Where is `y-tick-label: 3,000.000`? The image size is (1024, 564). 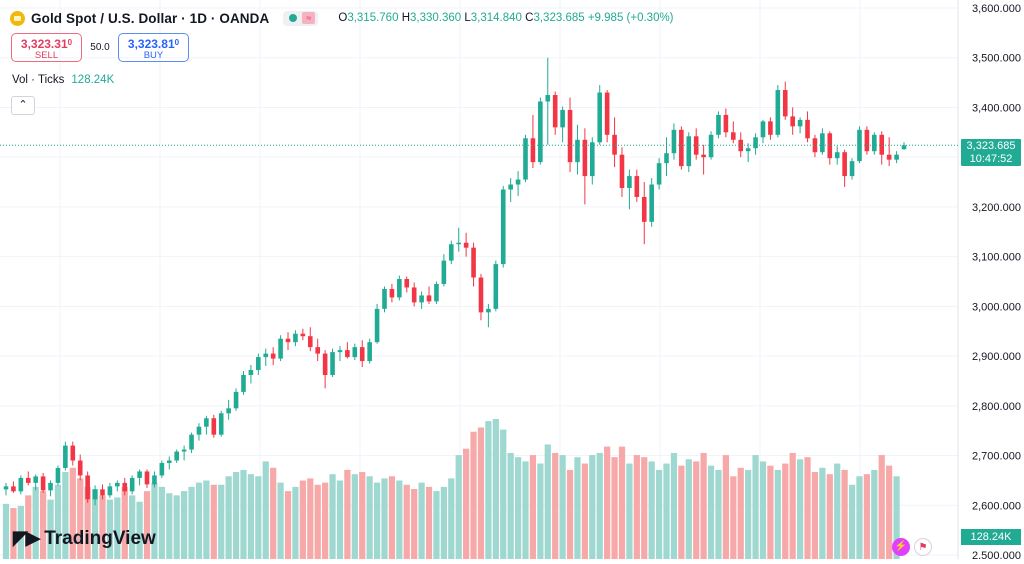 y-tick-label: 3,000.000 is located at coordinates (996, 307).